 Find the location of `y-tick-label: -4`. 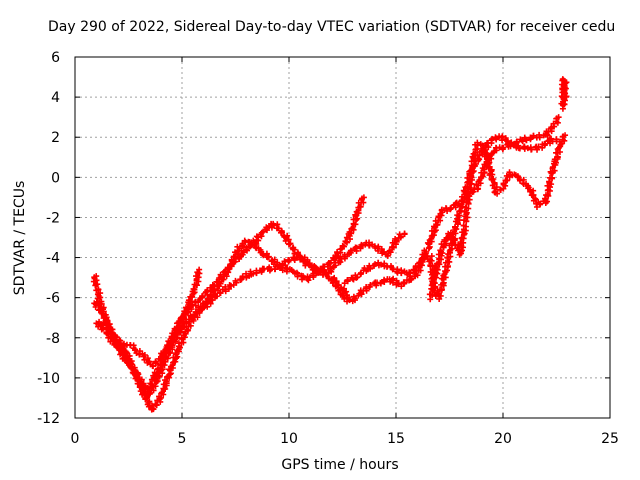

y-tick-label: -4 is located at coordinates (53, 259).